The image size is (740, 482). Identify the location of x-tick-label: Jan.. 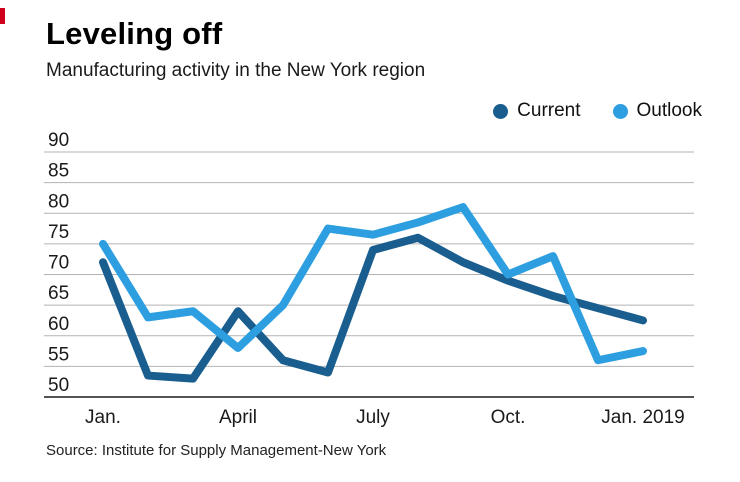
(103, 417).